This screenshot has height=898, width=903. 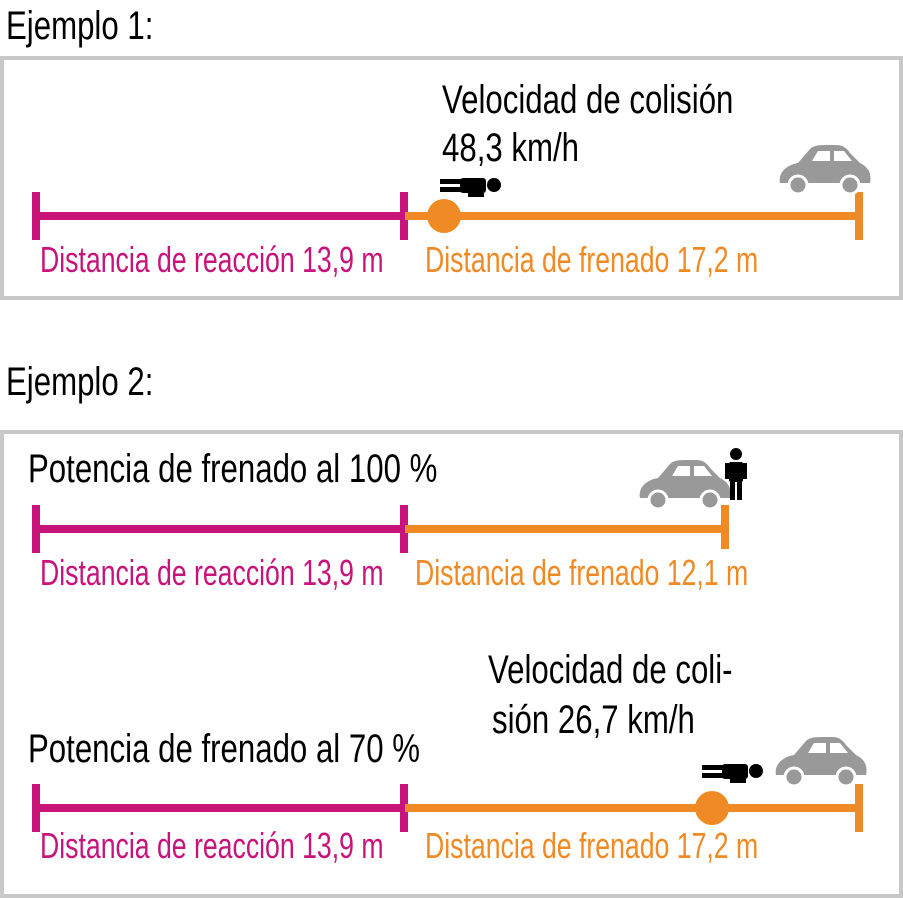 What do you see at coordinates (592, 259) in the screenshot?
I see `example1-braking-label: Distancia de frenado 17,2 m` at bounding box center [592, 259].